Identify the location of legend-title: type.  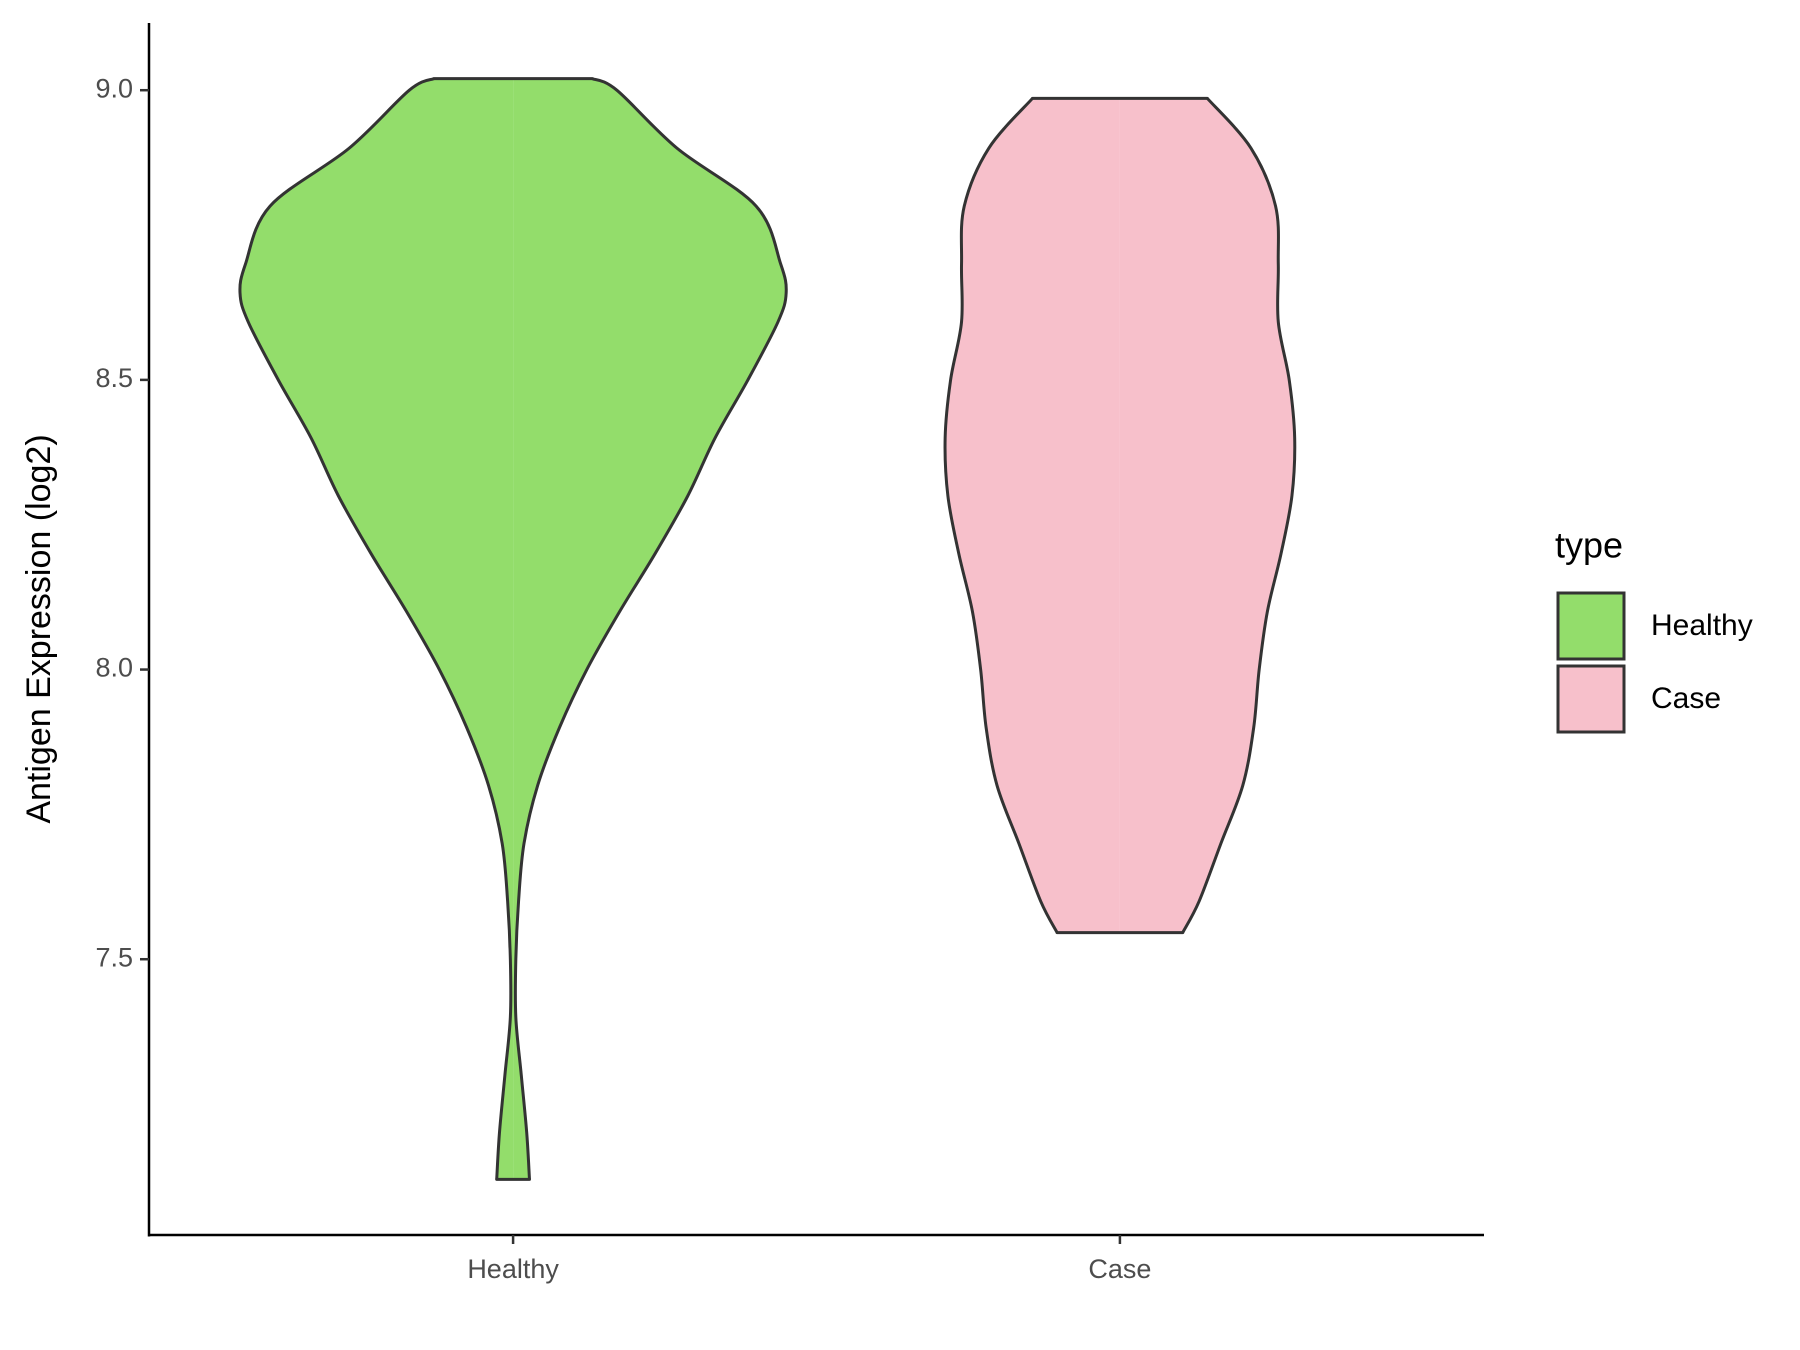
(1589, 545).